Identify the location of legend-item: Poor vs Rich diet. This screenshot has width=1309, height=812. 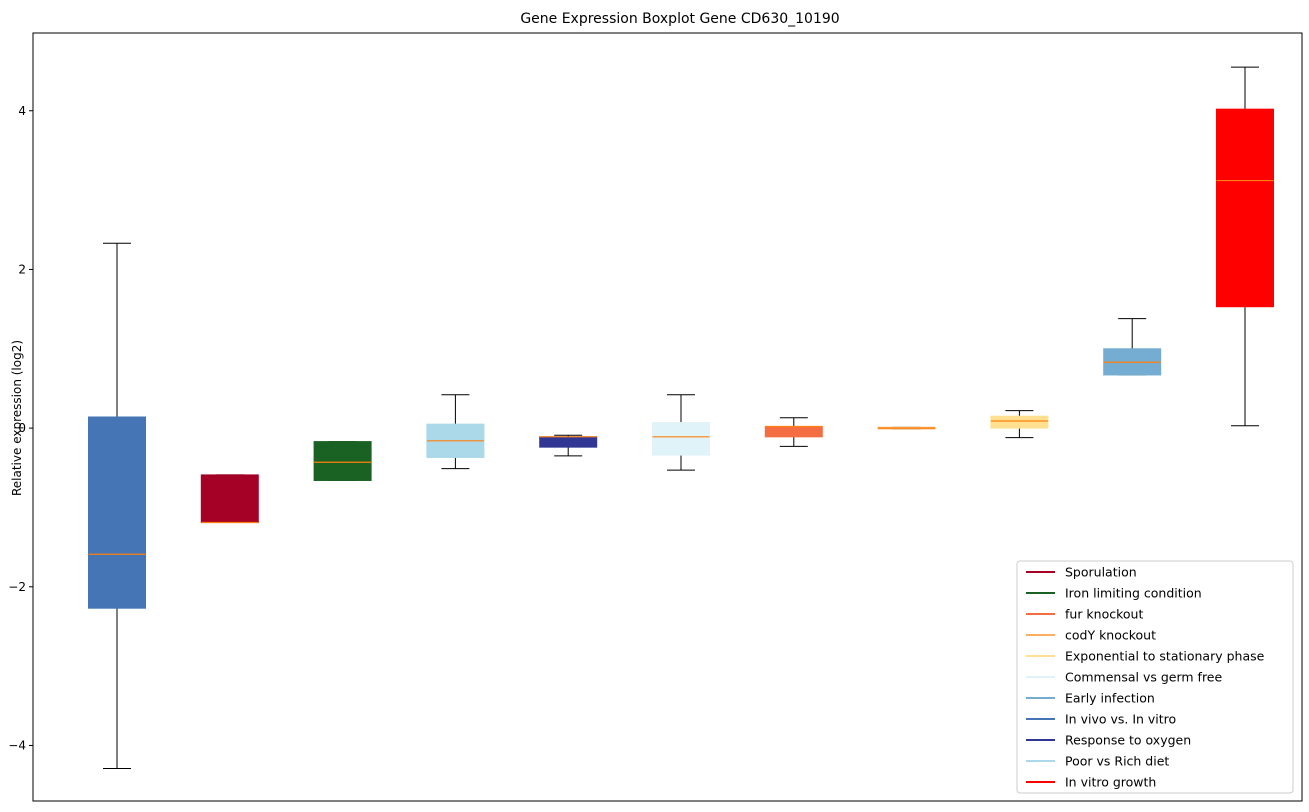
(1097, 761).